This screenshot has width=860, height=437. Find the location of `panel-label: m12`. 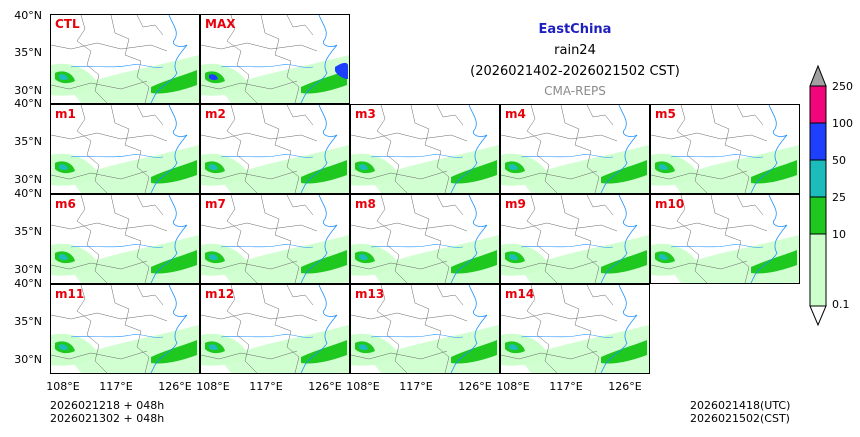

panel-label: m12 is located at coordinates (220, 294).